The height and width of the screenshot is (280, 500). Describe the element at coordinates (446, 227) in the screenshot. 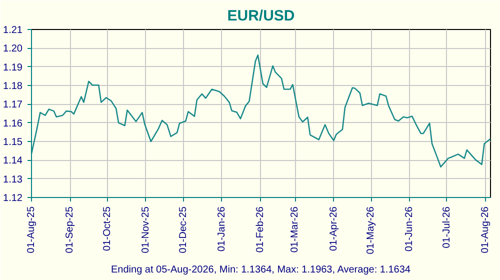

I see `x-tick-label: 01-Jul-26` at that location.